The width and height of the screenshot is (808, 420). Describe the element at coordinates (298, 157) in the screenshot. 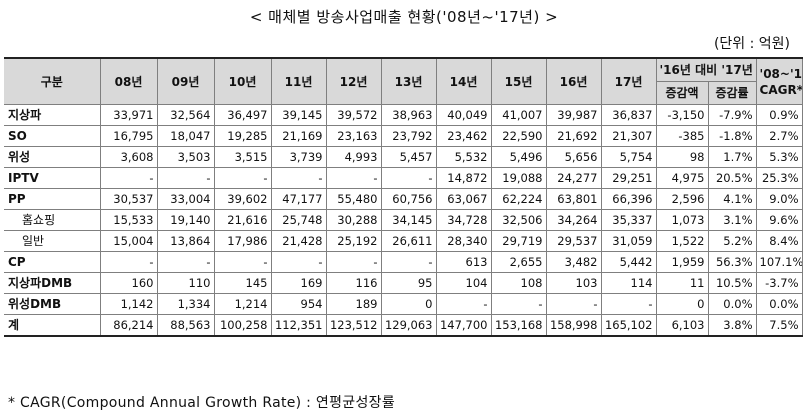

I see `year-value-cell: 3,739` at that location.